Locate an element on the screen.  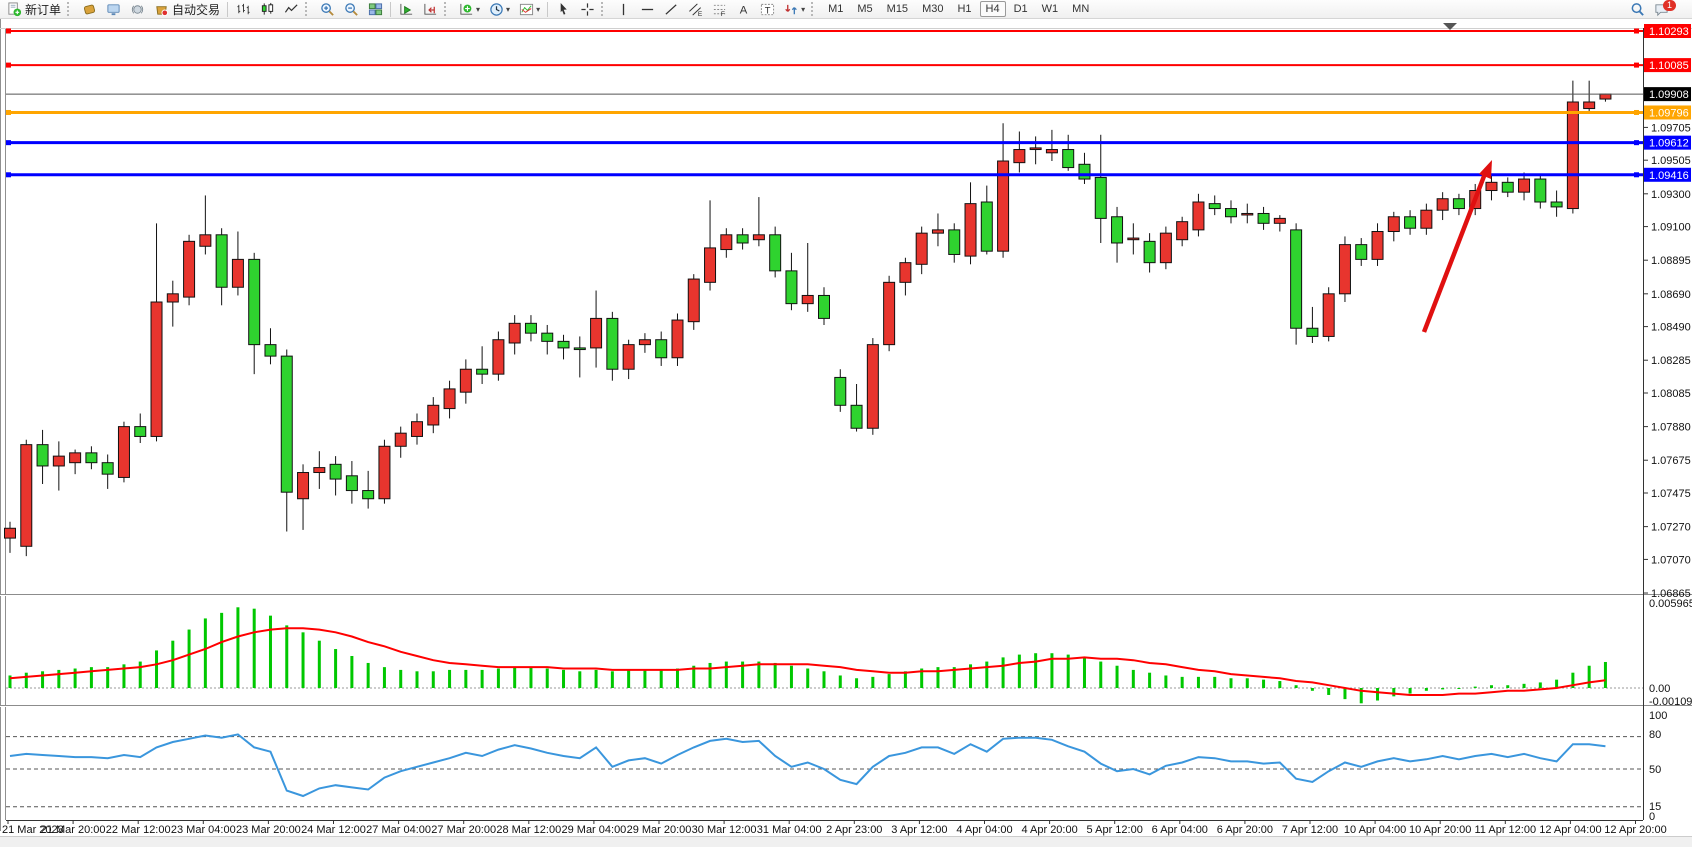
svg-text: 10 Apr 20:00 is located at coordinates (1440, 830).